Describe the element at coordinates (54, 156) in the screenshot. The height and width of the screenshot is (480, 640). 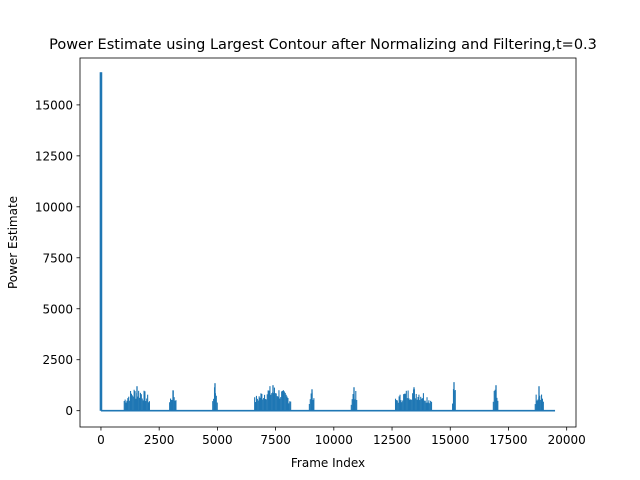
I see `y-tick-label: 12500` at that location.